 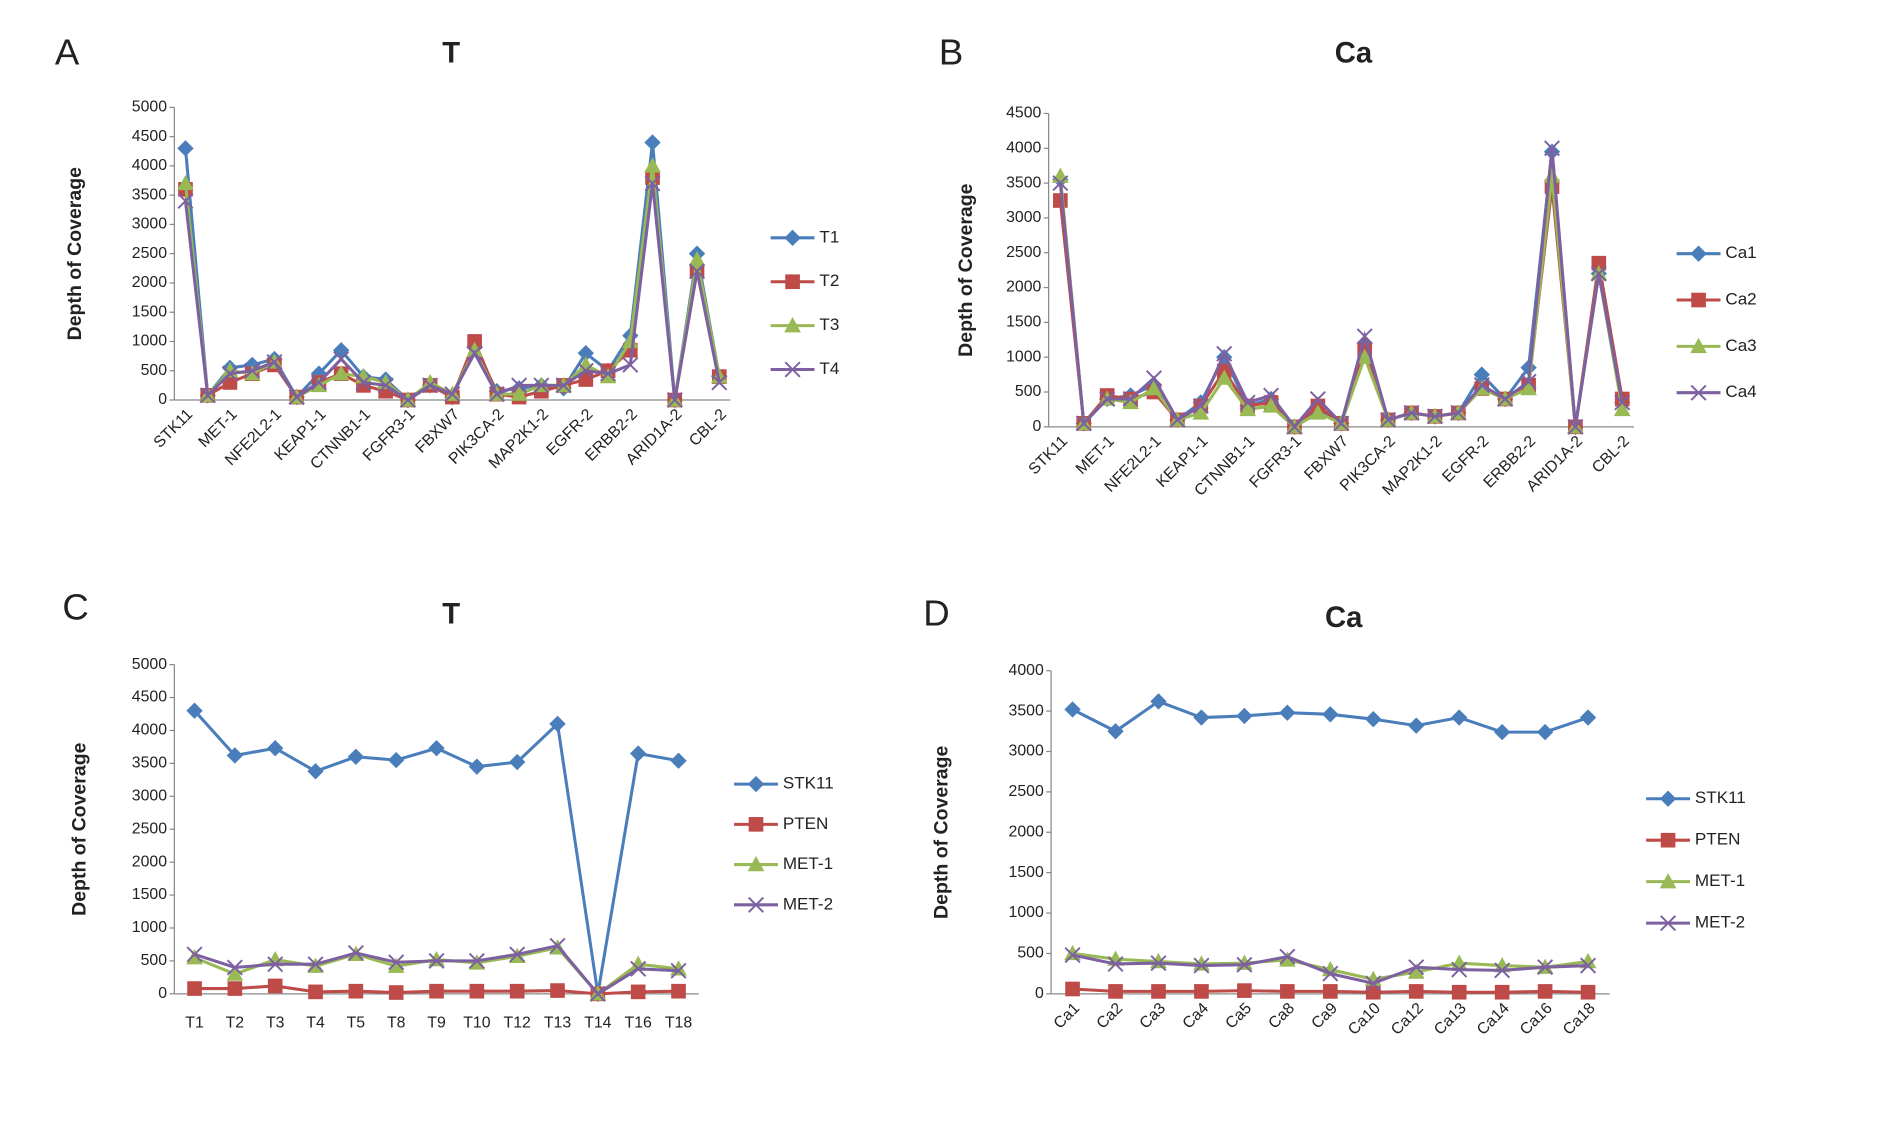 I want to click on x-tick-label: T3, so click(x=275, y=1022).